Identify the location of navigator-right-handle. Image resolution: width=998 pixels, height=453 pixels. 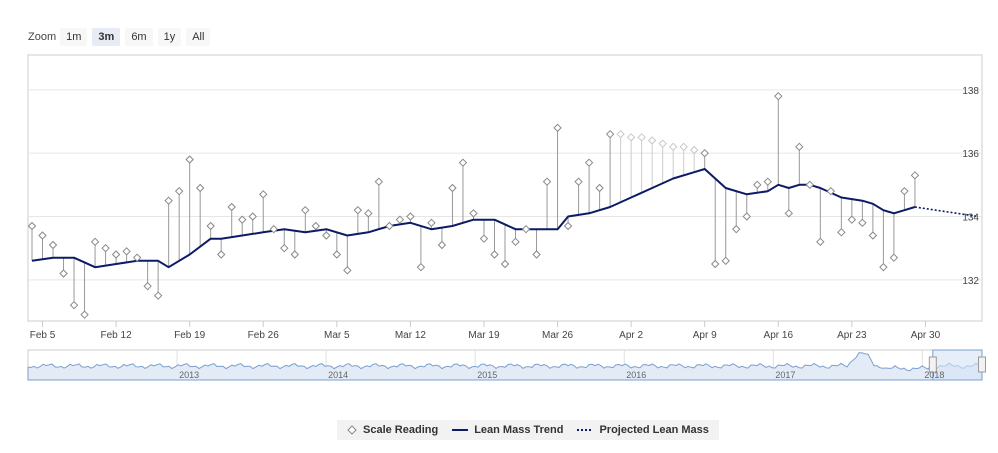
(982, 364).